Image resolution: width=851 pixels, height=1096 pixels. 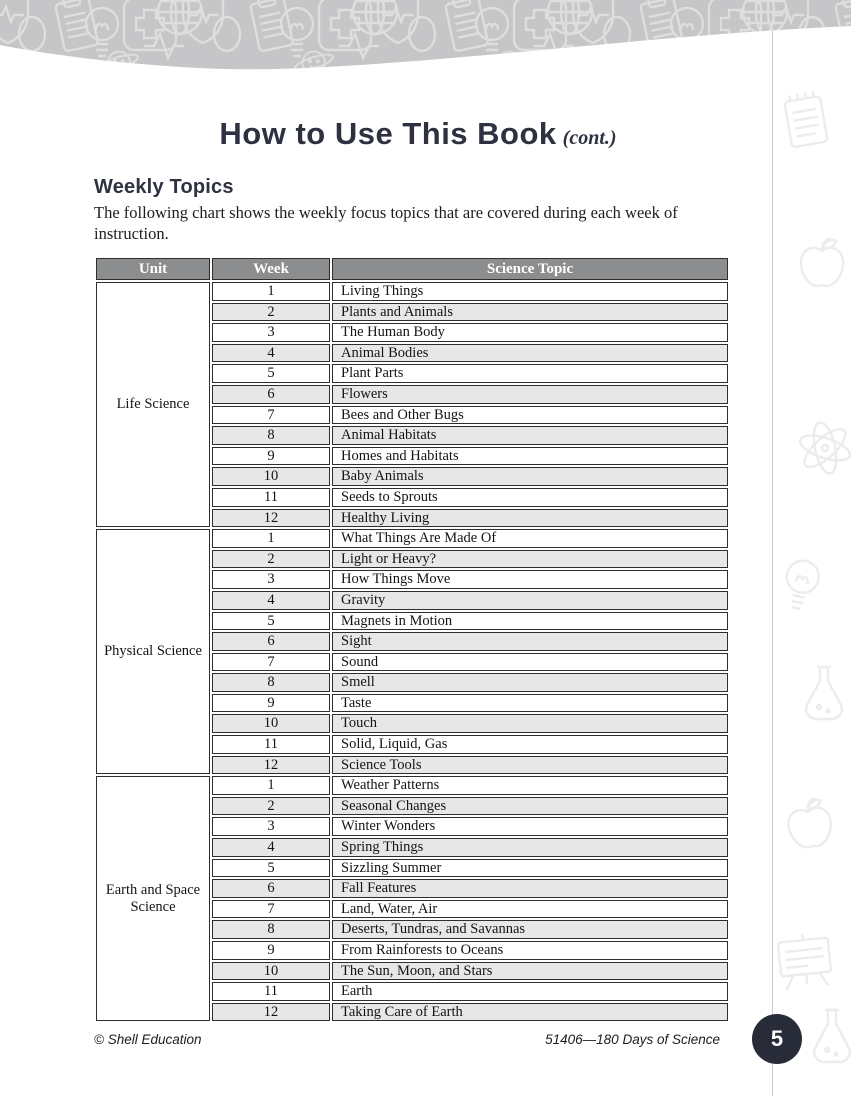 I want to click on table-row: 5 Magnets in Motion, so click(x=412, y=621).